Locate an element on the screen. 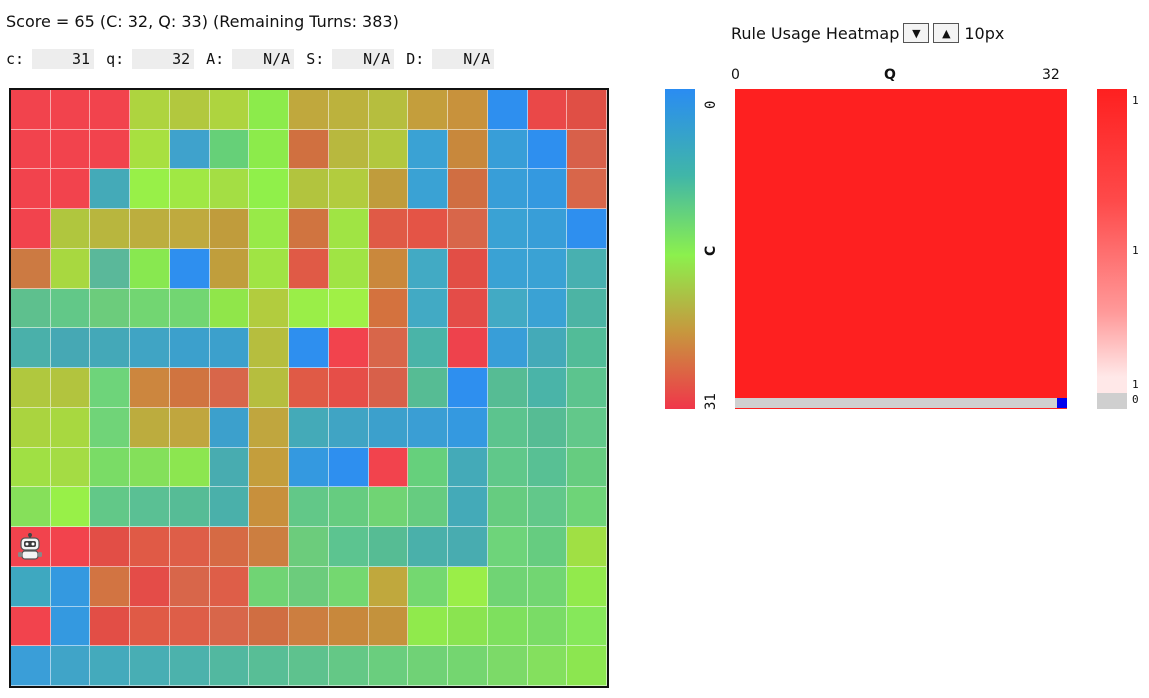  param-c-value: 31 is located at coordinates (63, 59).